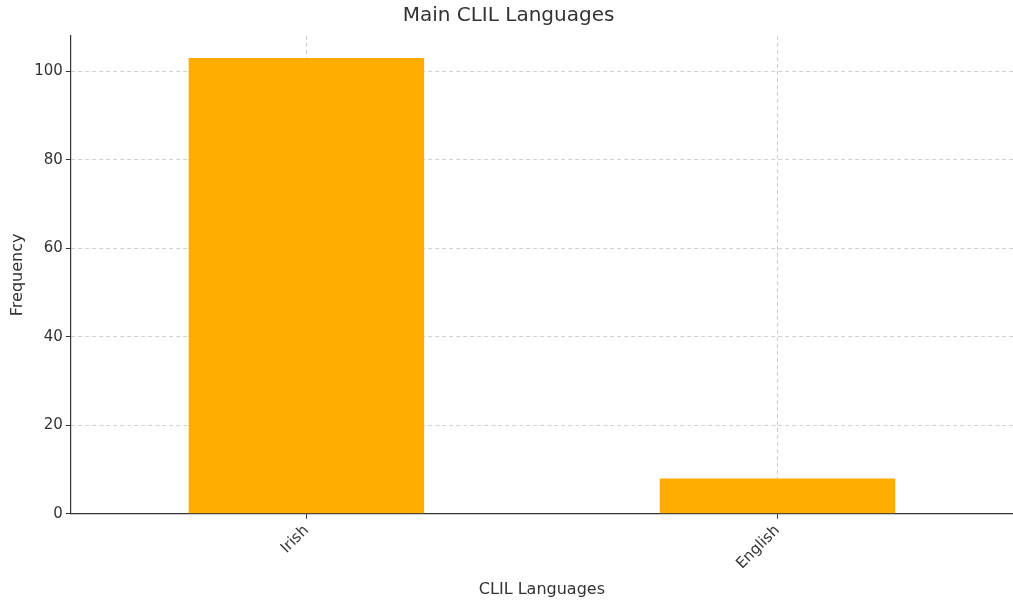  Describe the element at coordinates (53, 335) in the screenshot. I see `y-tick-label: 40` at that location.